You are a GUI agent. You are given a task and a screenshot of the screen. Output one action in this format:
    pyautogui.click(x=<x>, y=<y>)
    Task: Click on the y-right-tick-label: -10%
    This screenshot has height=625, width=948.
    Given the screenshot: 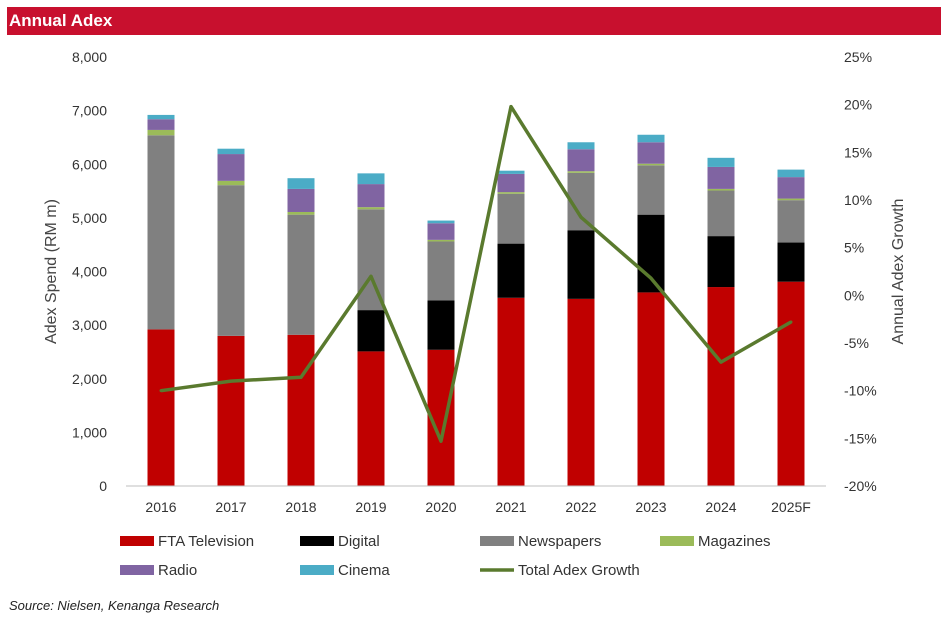 What is the action you would take?
    pyautogui.click(x=860, y=391)
    